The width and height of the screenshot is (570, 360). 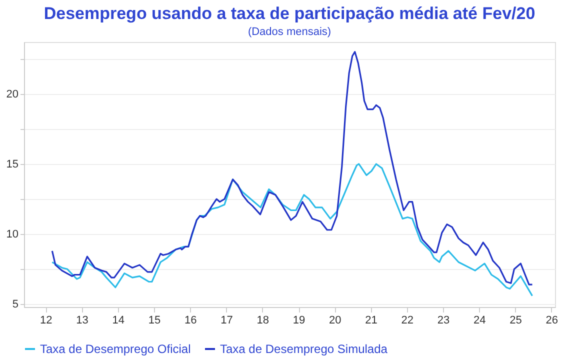 What do you see at coordinates (82, 320) in the screenshot?
I see `x-tick-label: 13` at bounding box center [82, 320].